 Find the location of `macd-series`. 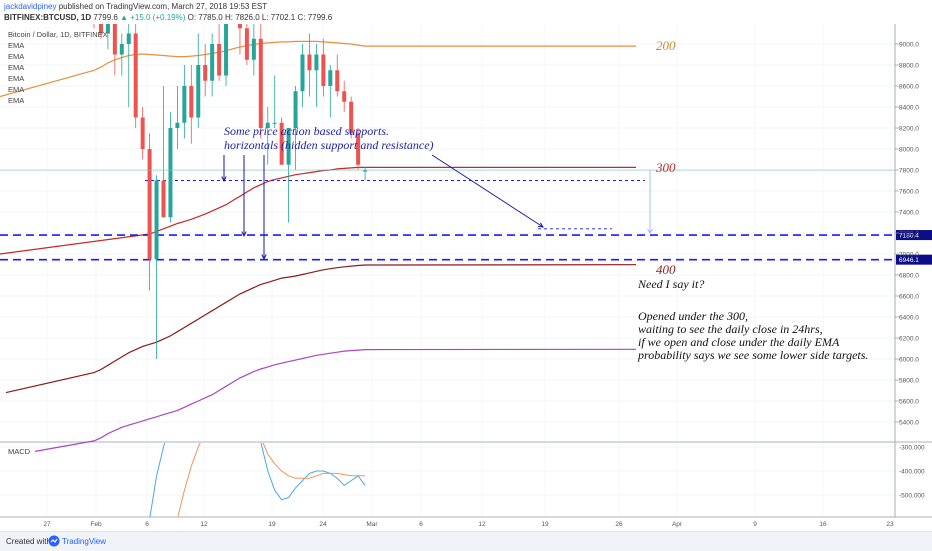

macd-series is located at coordinates (257, 480).